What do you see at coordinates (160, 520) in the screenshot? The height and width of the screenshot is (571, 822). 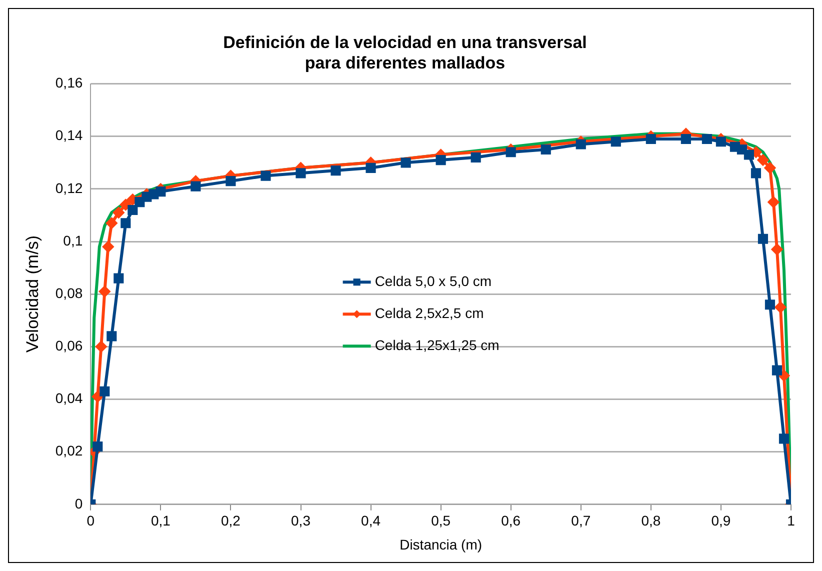 I see `x-tick-label: 0,1` at bounding box center [160, 520].